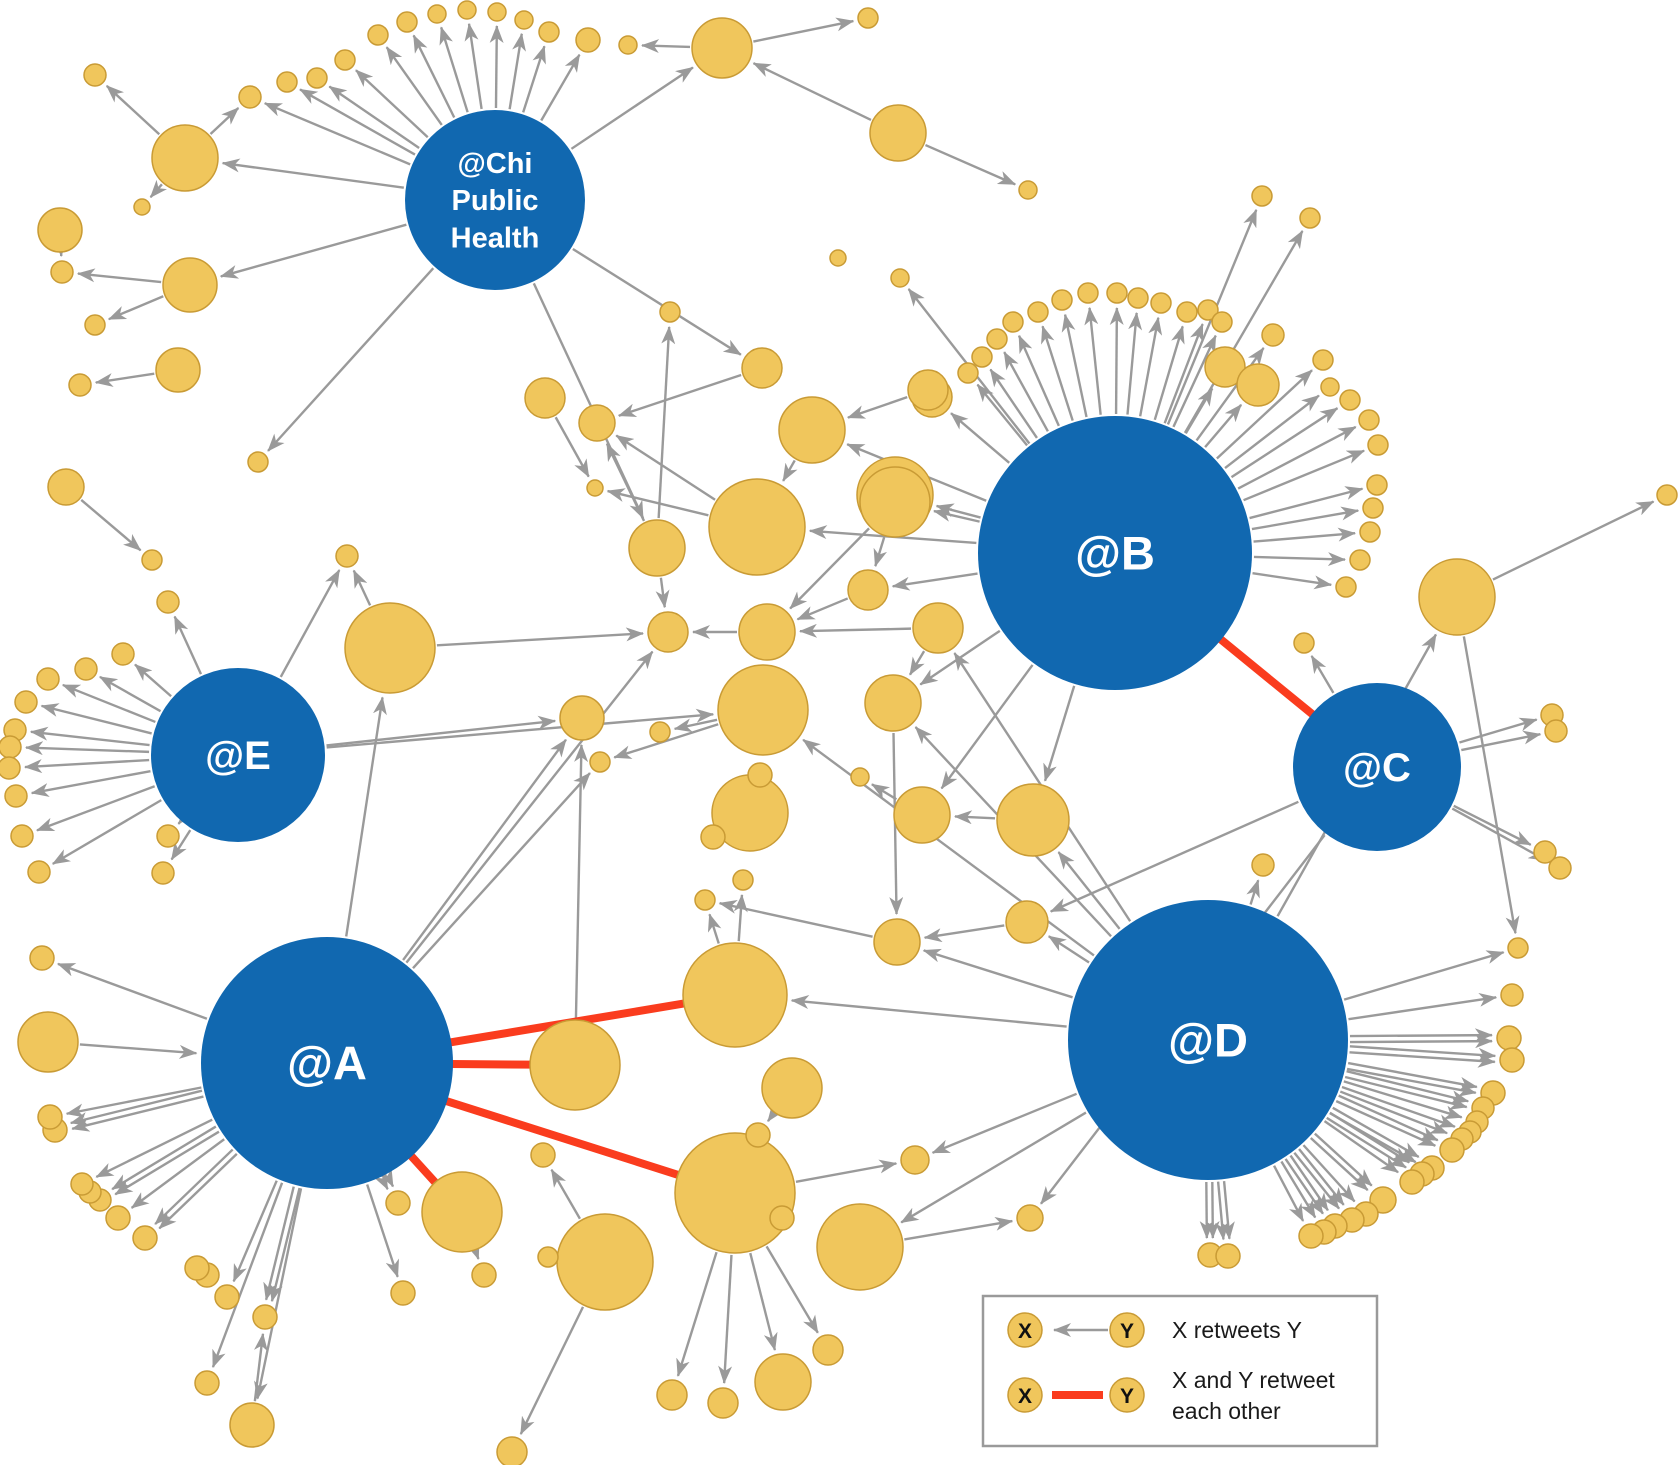 This screenshot has height=1465, width=1678. I want to click on hub-node-a, so click(327, 1063).